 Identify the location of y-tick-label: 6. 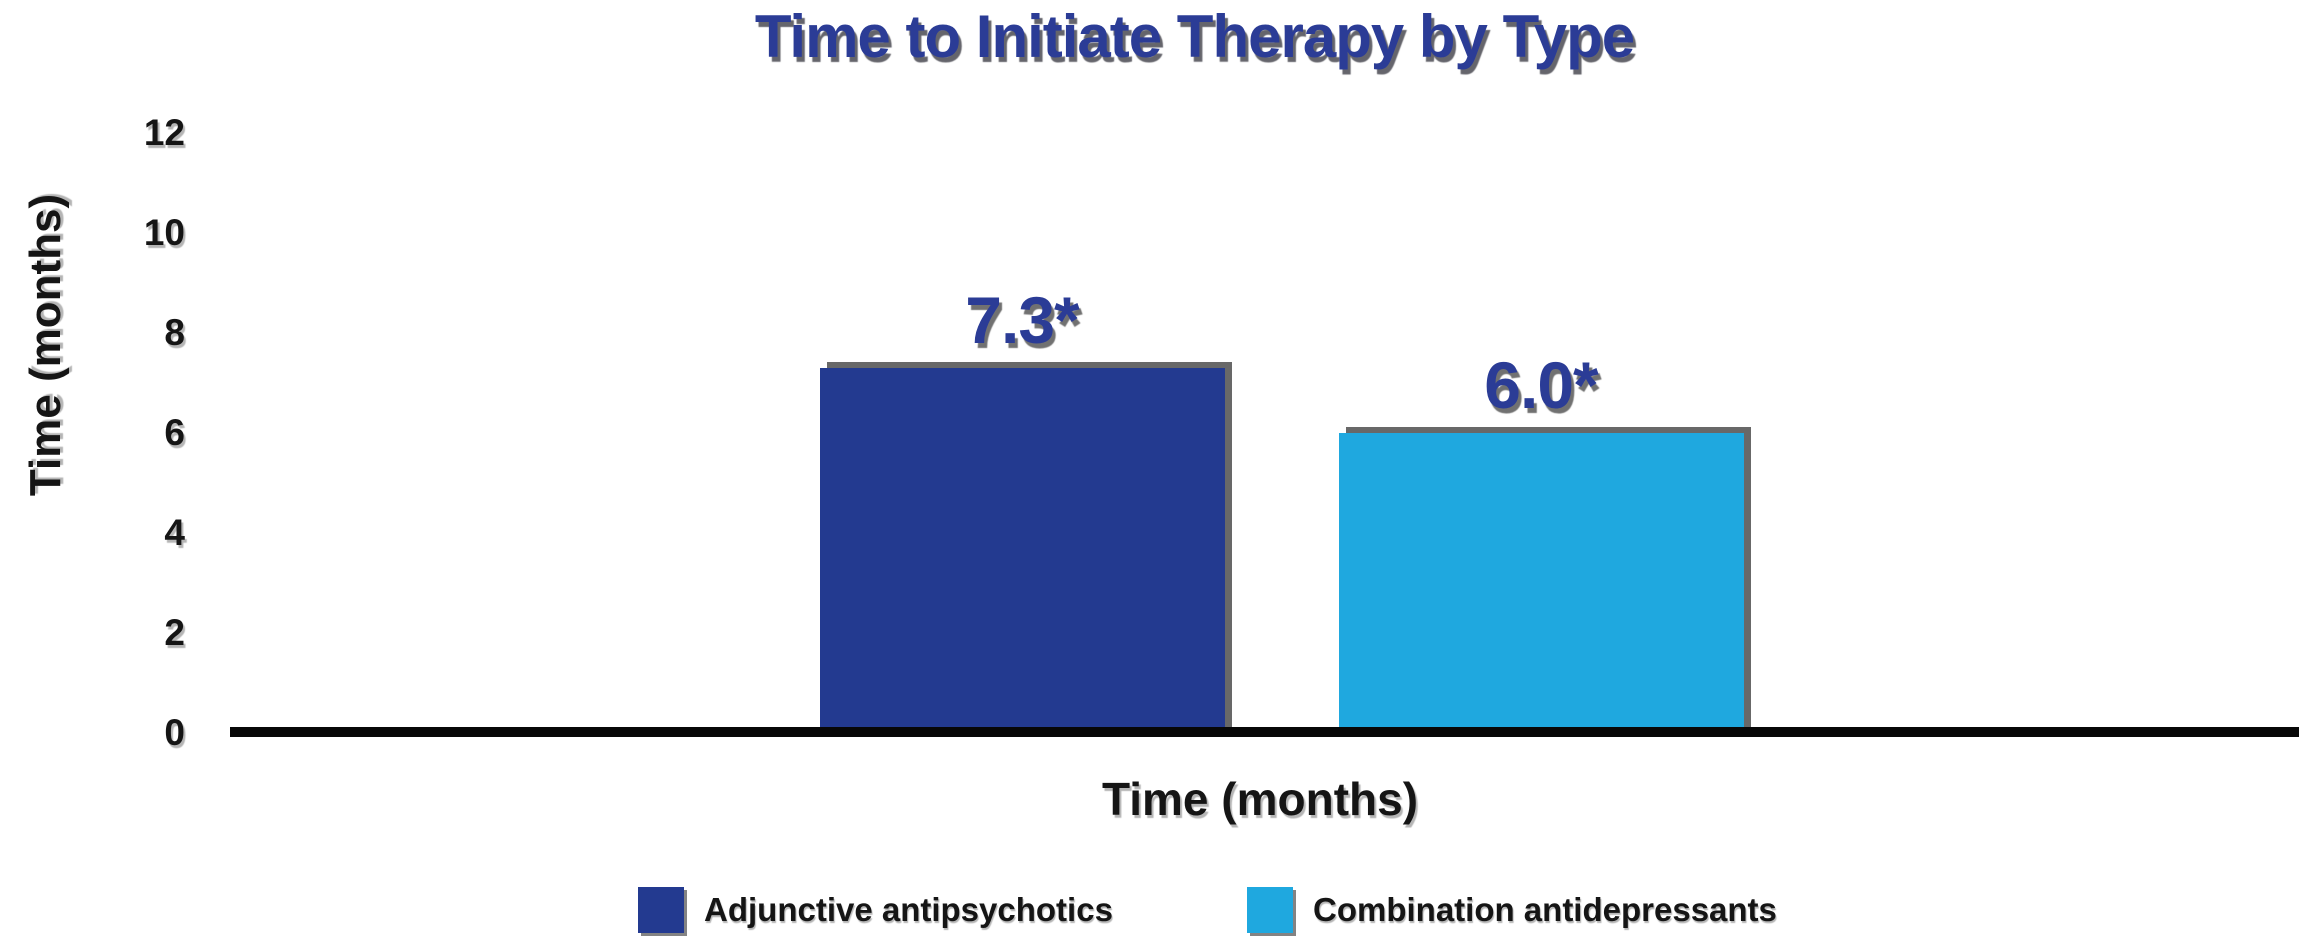
(174, 432).